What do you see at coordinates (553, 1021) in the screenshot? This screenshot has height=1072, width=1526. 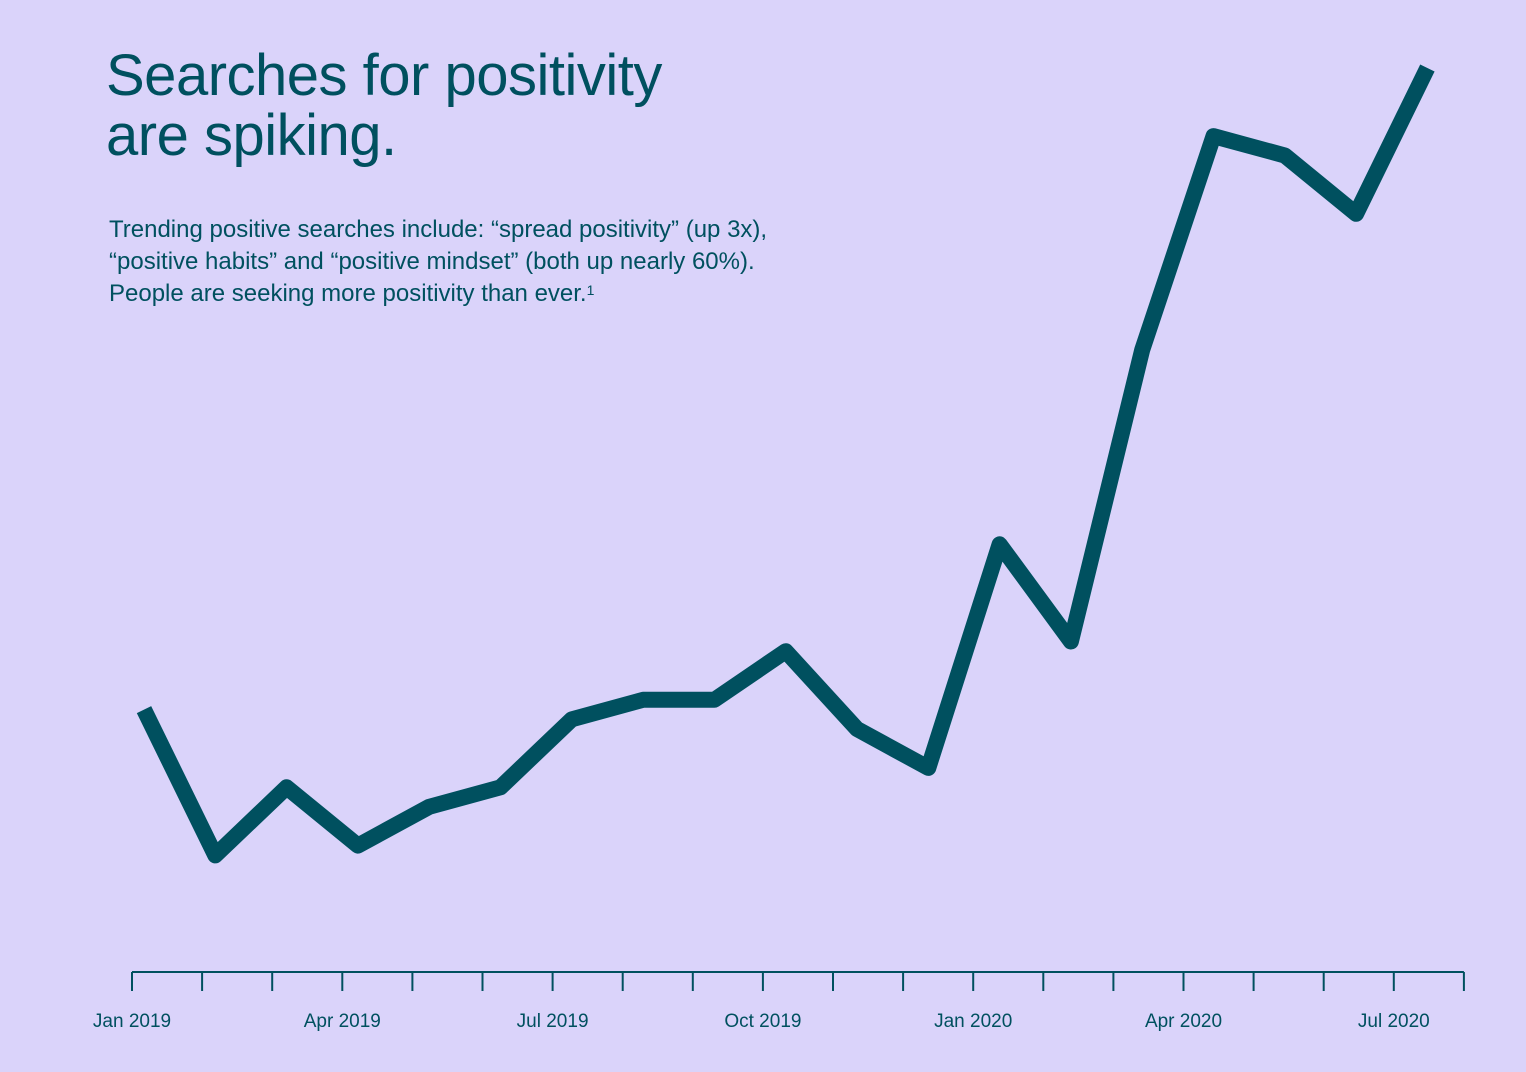 I see `x-tick-label: Jul 2019` at bounding box center [553, 1021].